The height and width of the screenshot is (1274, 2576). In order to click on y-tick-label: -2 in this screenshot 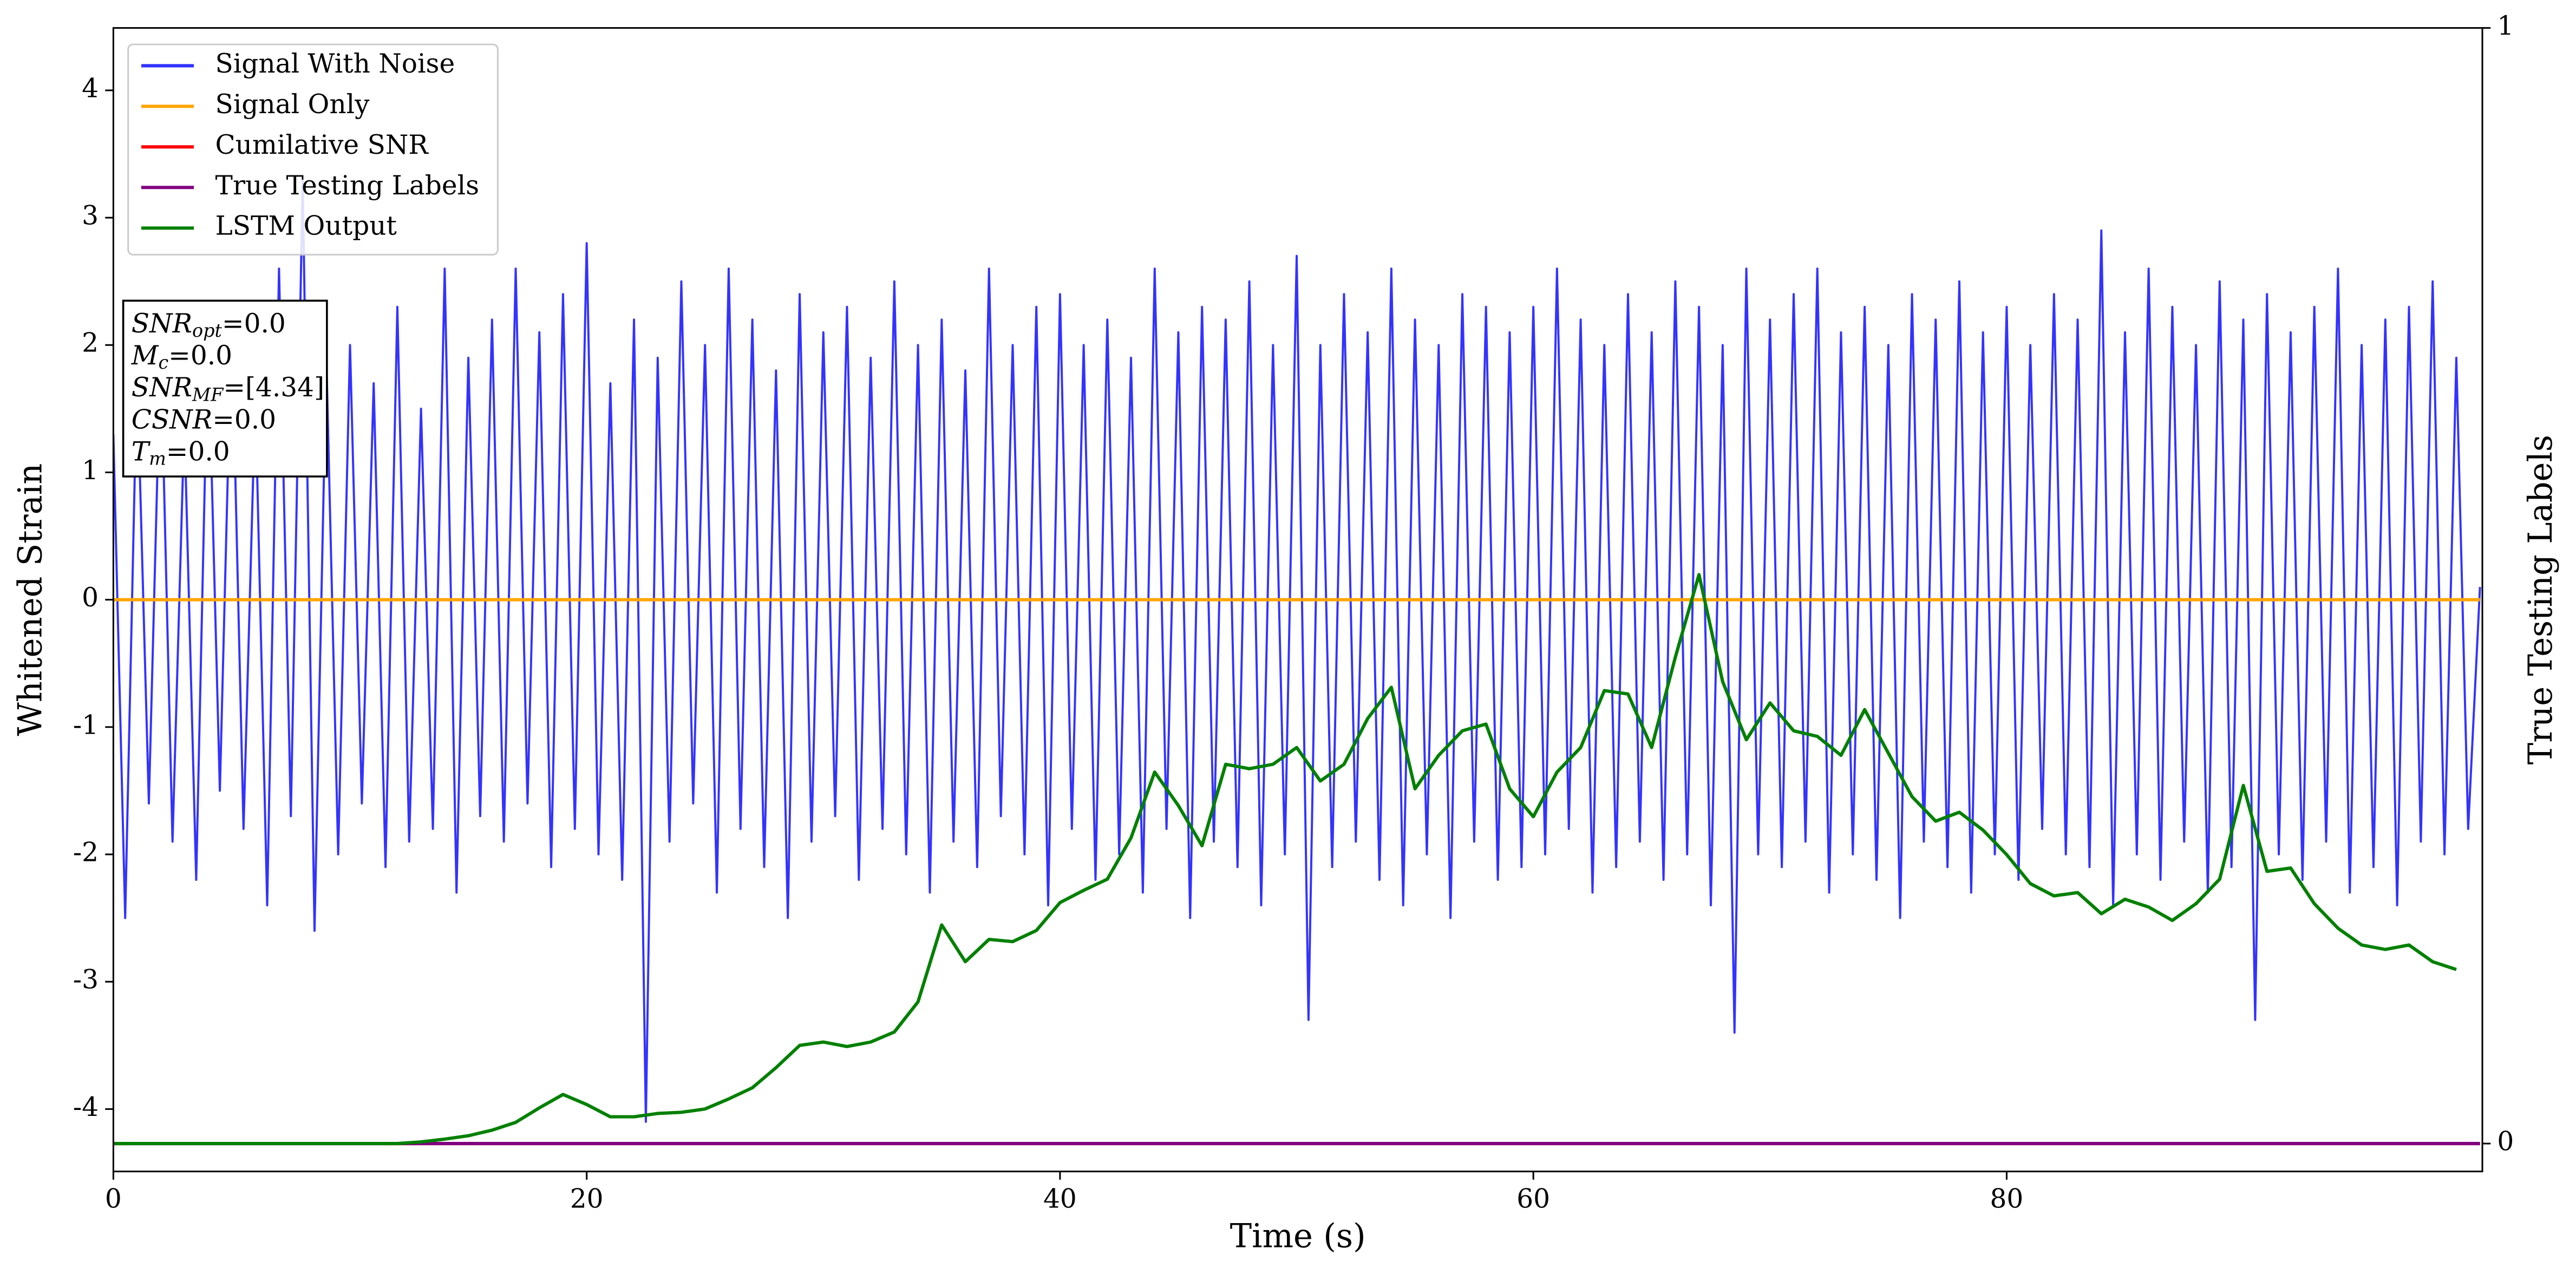, I will do `click(86, 852)`.